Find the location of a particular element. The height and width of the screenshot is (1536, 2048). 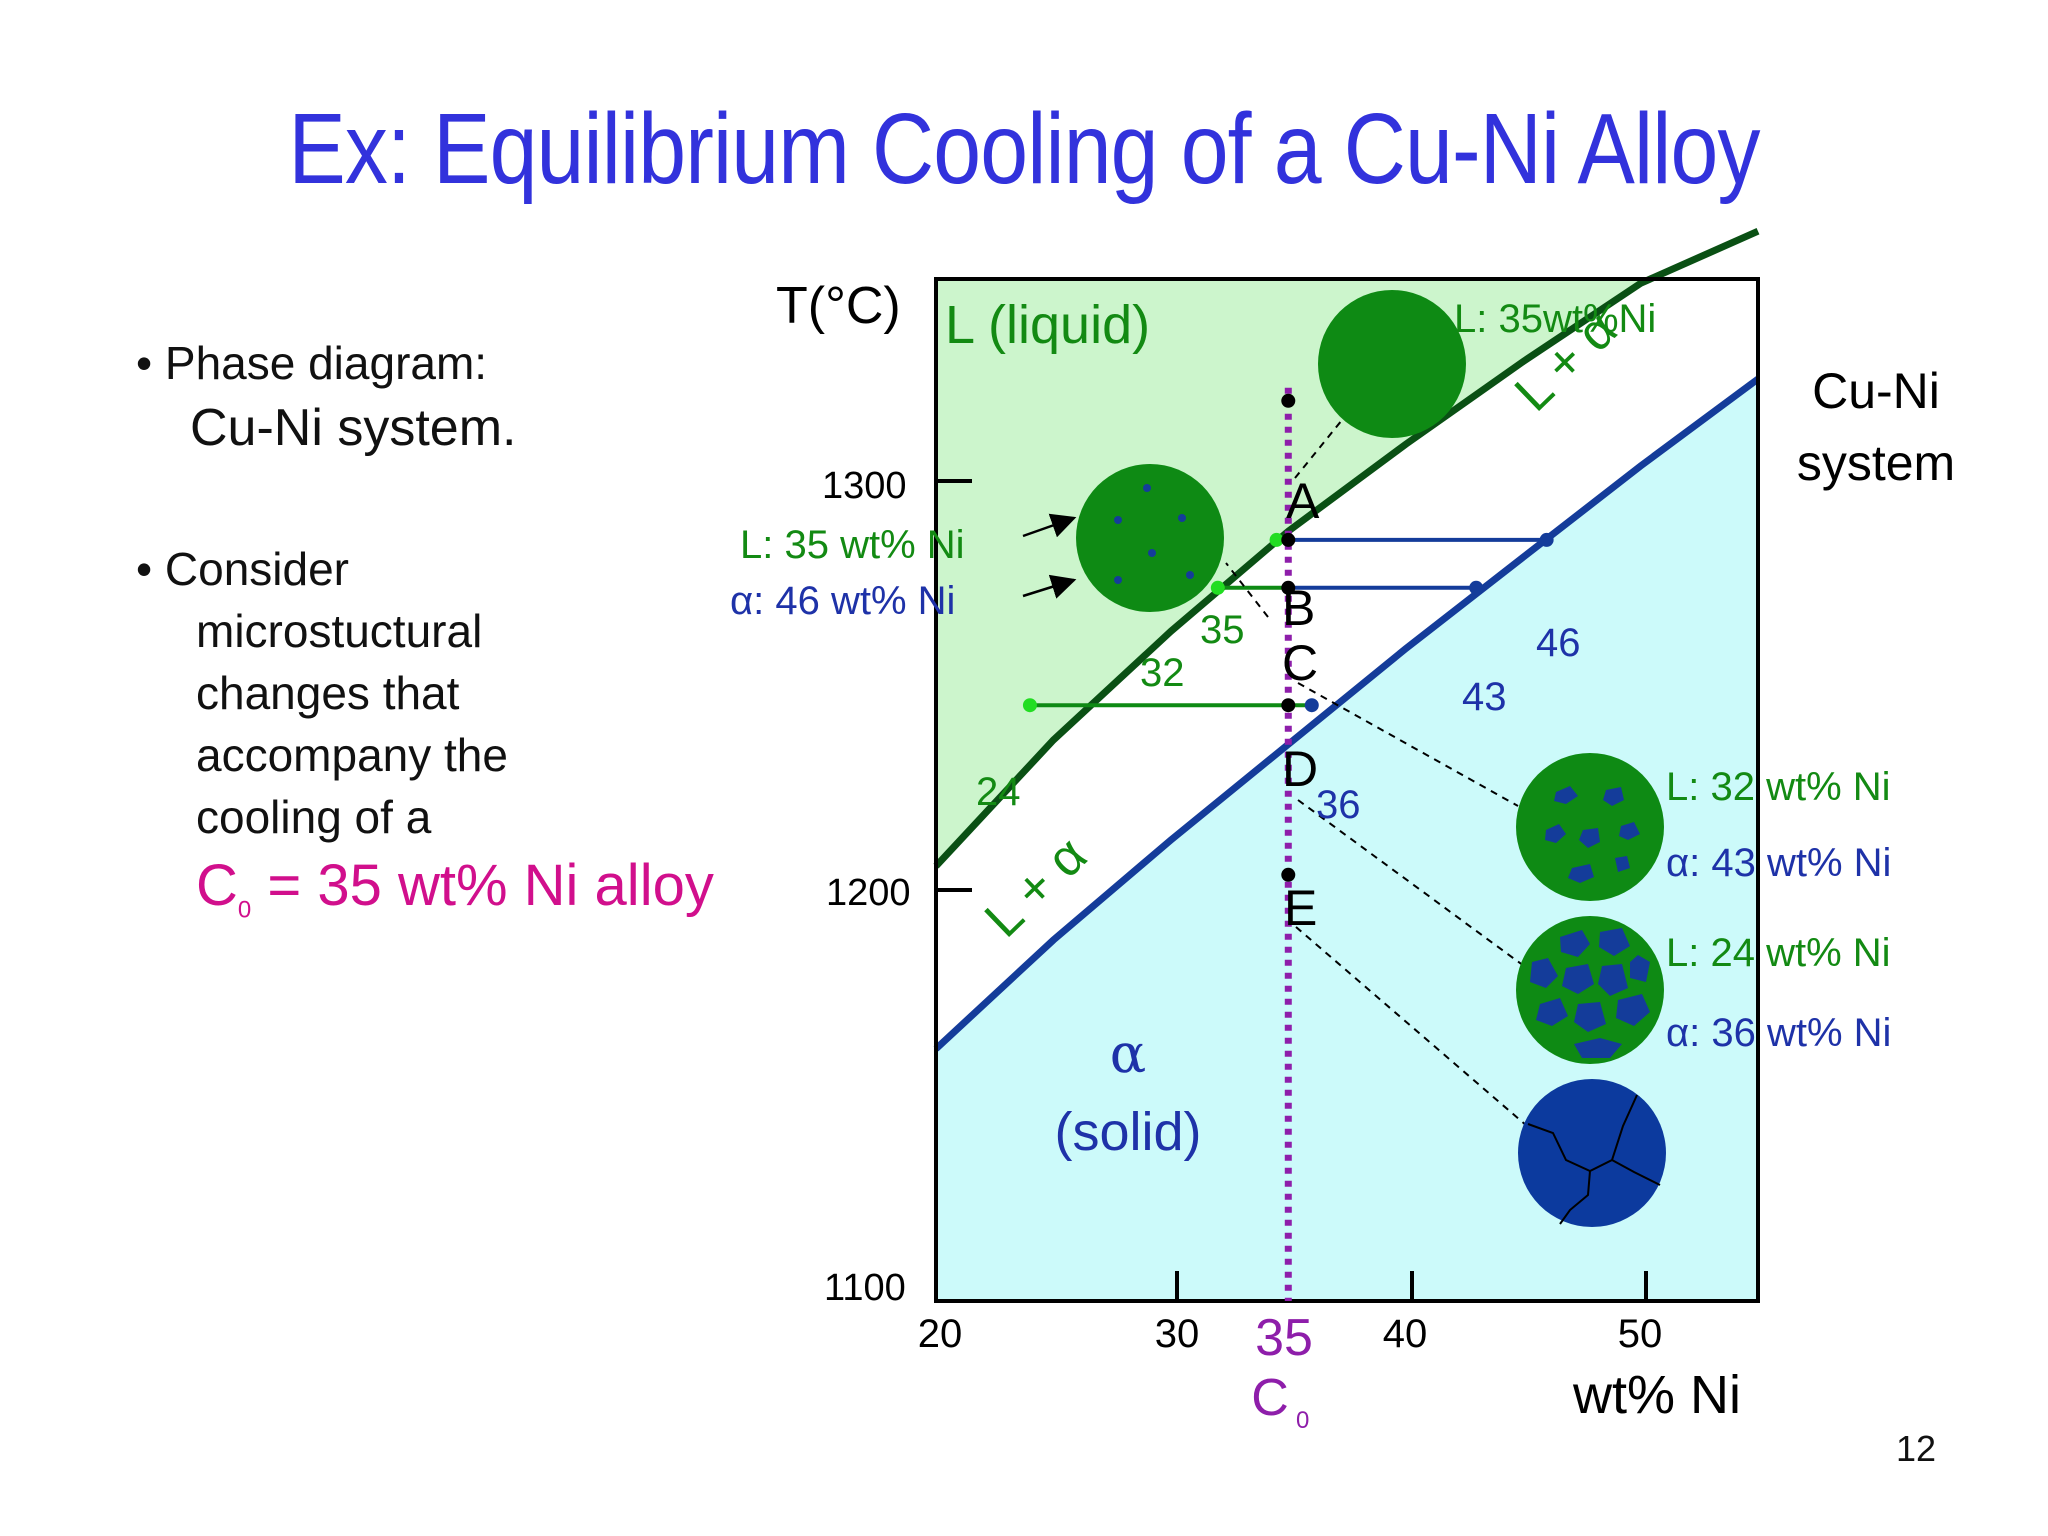

leader-line-b is located at coordinates (1247, 590).